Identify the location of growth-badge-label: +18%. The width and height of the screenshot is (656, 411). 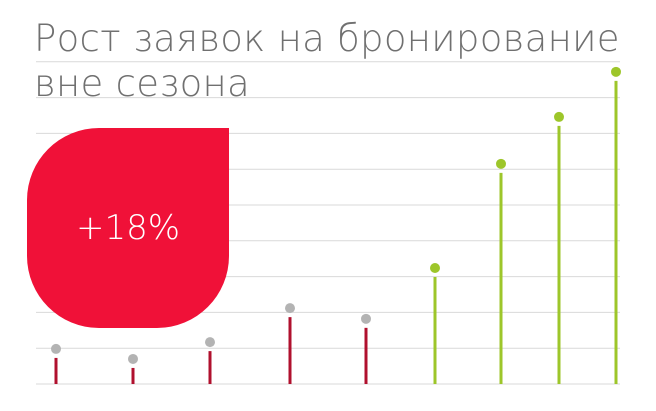
(128, 228).